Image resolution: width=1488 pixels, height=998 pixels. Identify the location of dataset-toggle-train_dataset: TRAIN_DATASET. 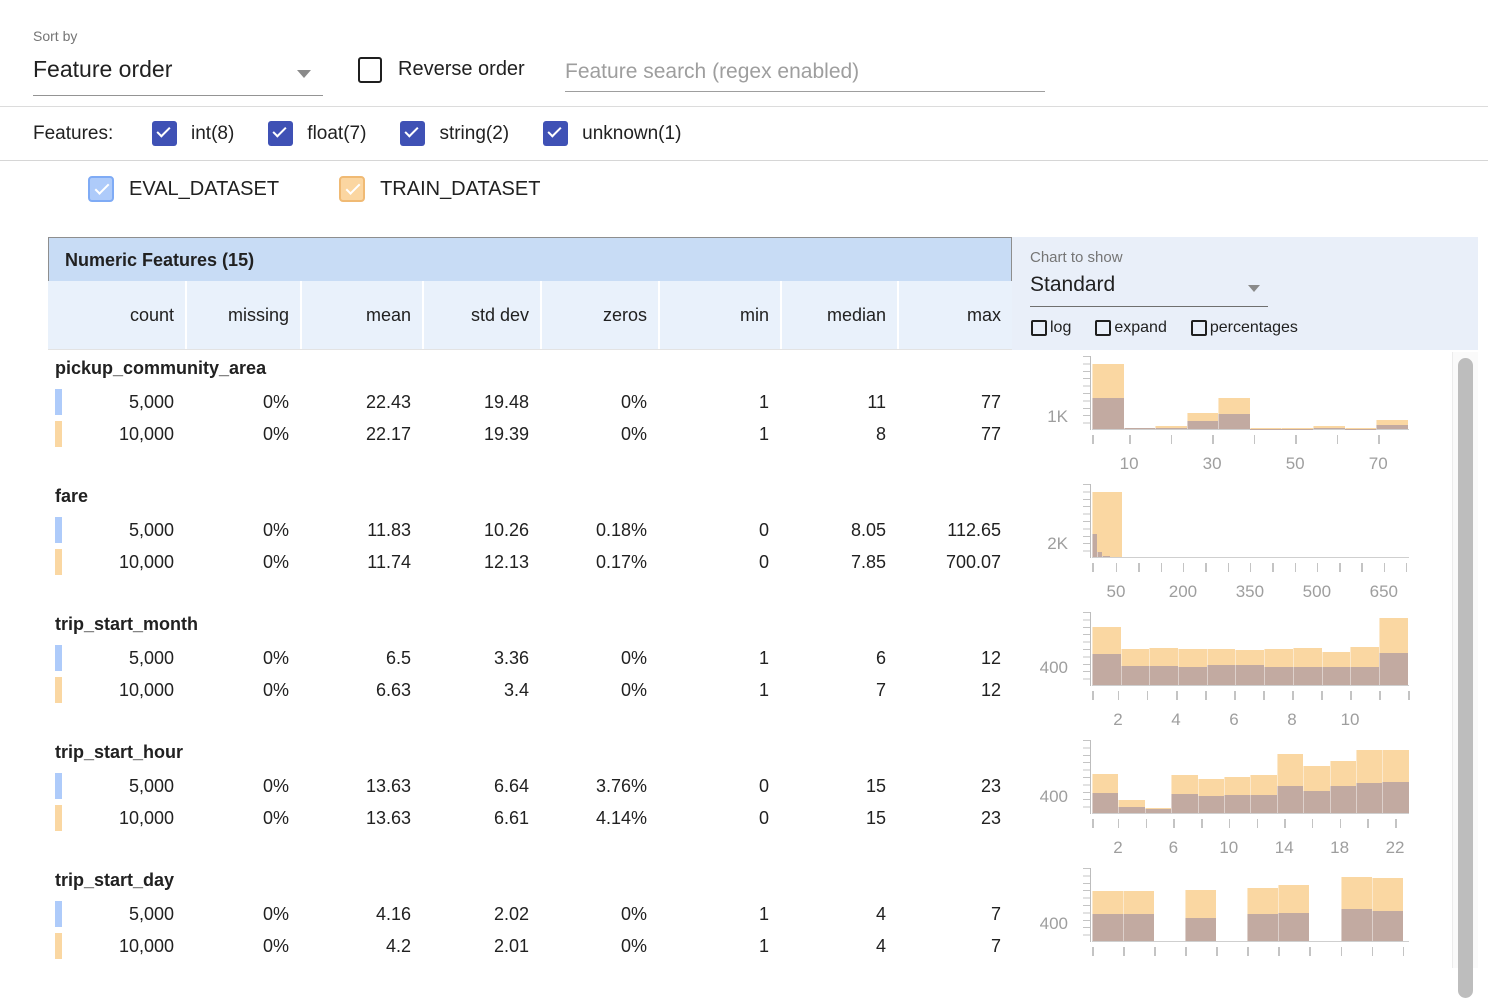
(439, 189).